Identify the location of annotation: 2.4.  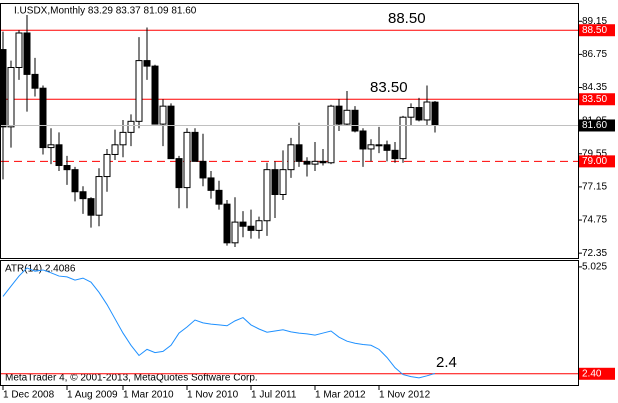
(446, 362).